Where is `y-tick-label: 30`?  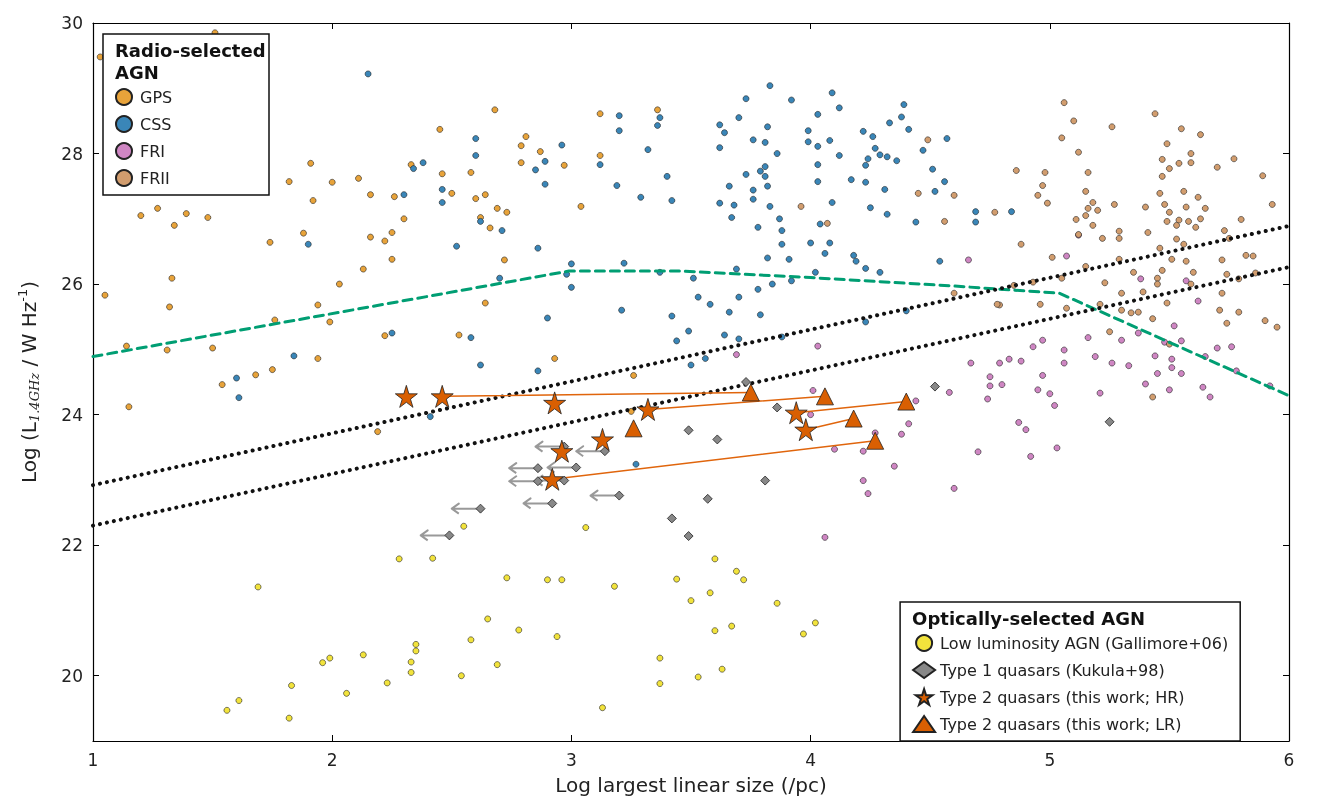 y-tick-label: 30 is located at coordinates (72, 23).